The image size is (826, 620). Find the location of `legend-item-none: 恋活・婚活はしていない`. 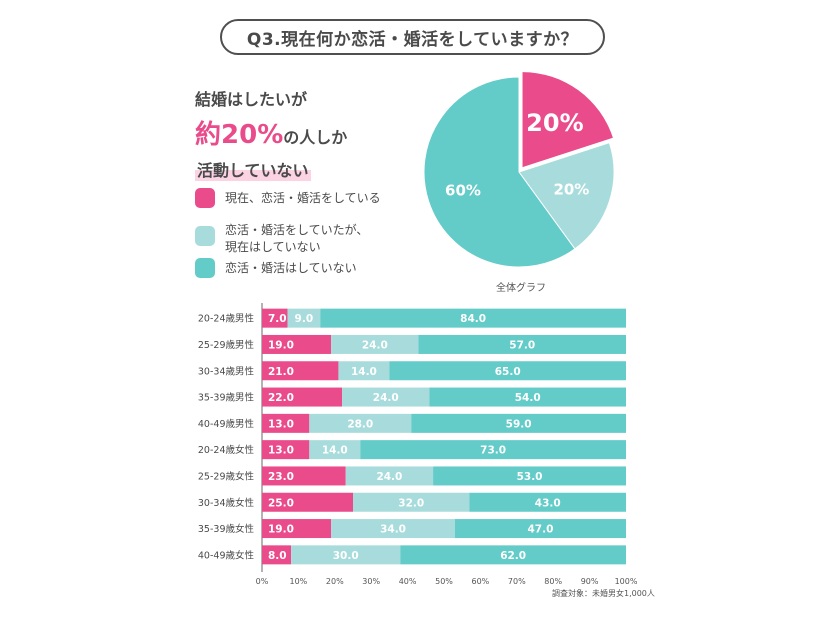

legend-item-none: 恋活・婚活はしていない is located at coordinates (295, 268).